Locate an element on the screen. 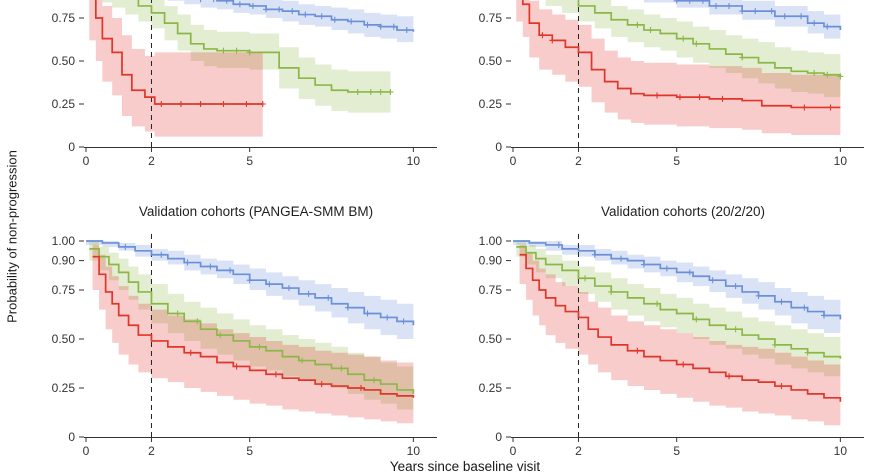 This screenshot has width=870, height=474. panel-title-pangea-smm-bm: Validation cohorts (PANGEA-SMM BM) is located at coordinates (256, 211).